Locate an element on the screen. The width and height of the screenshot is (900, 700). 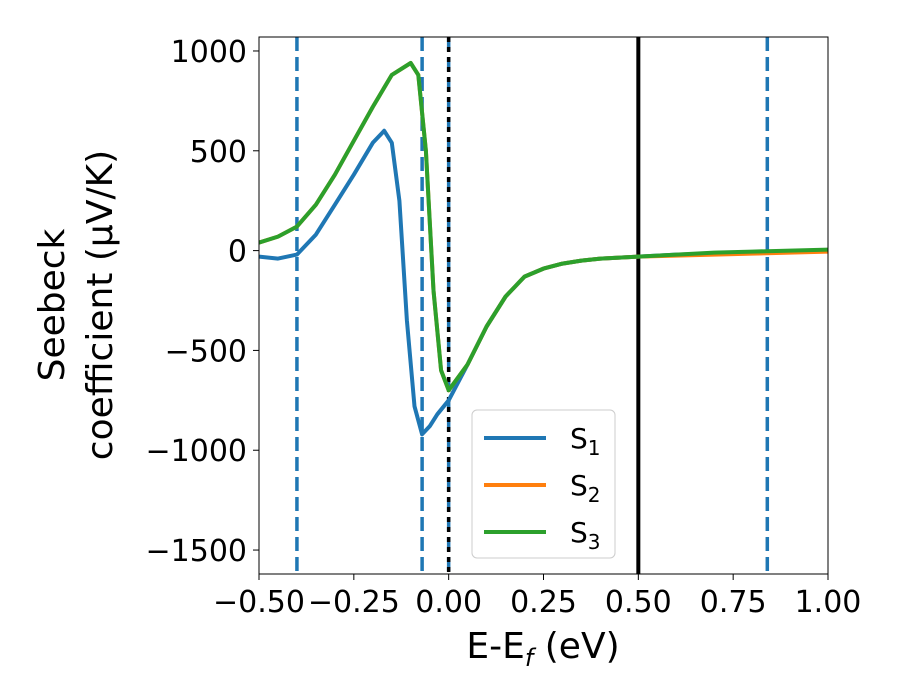
y-tick-label: 500 is located at coordinates (218, 152).